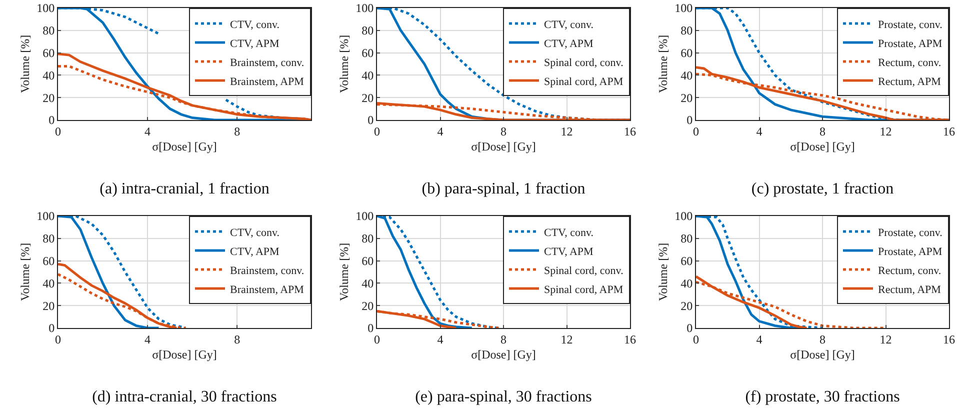  I want to click on text: (a) intra-cranial, 1 fraction, so click(185, 189).